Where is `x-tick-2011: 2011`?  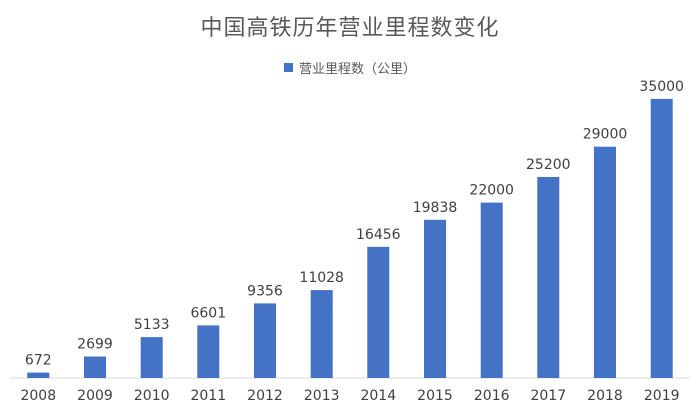
x-tick-2011: 2011 is located at coordinates (208, 396).